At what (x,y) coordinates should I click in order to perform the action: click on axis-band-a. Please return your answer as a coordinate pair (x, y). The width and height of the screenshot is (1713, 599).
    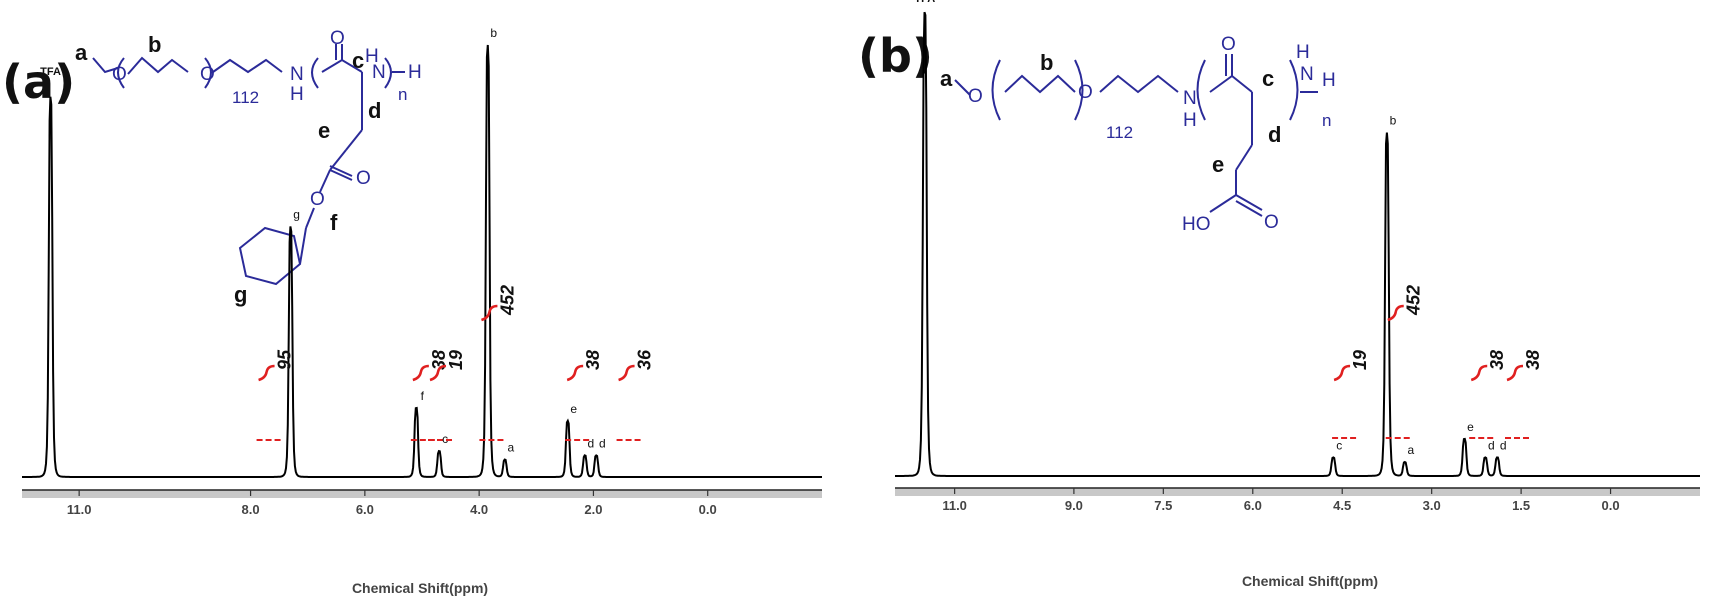
    Looking at the image, I should click on (422, 494).